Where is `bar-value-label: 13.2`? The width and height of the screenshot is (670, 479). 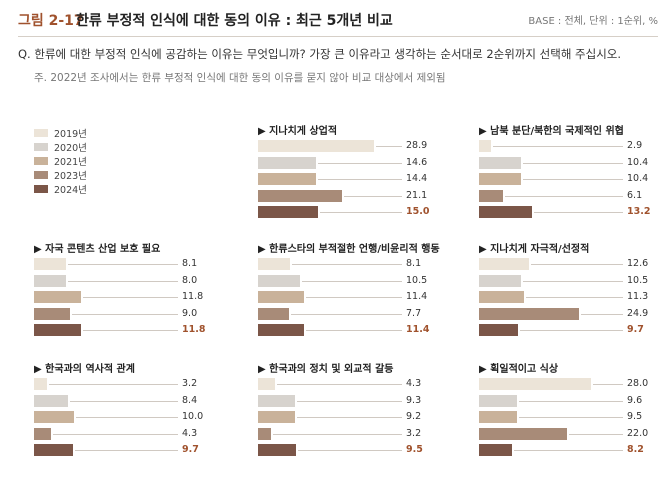
bar-value-label: 13.2 is located at coordinates (639, 211).